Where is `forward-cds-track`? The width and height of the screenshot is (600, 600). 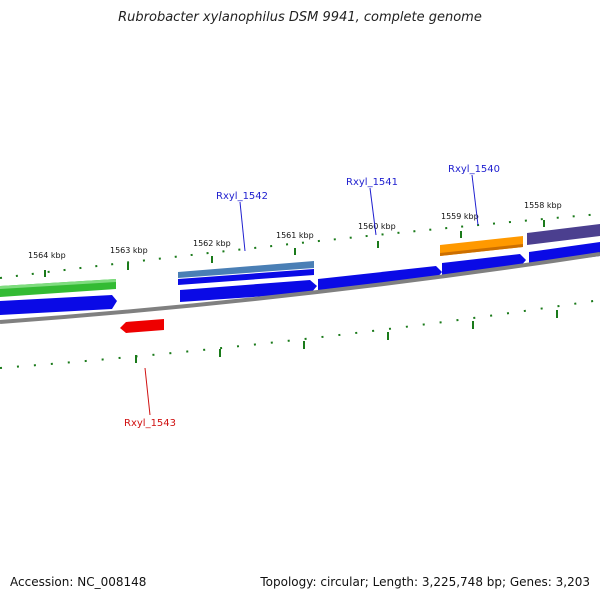
forward-cds-track is located at coordinates (300, 278).